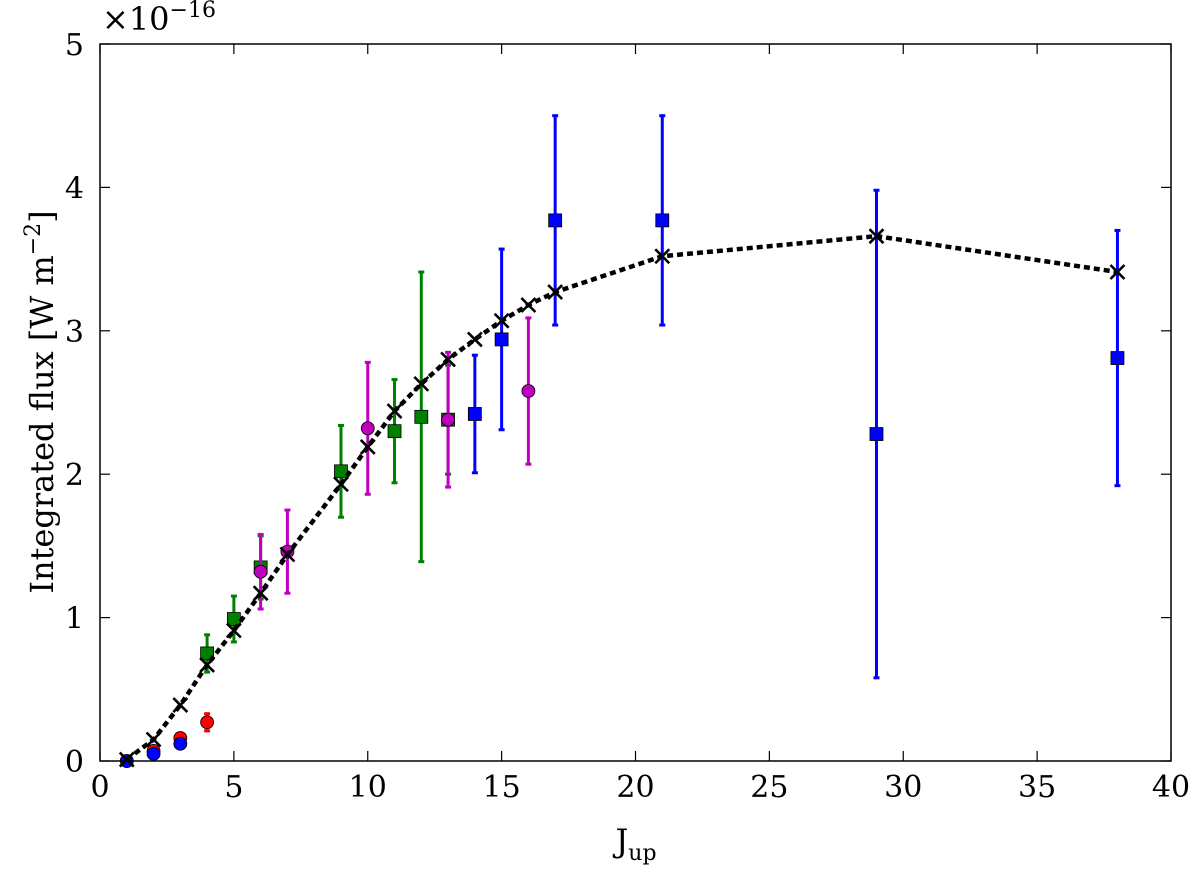 This screenshot has height=875, width=1200. What do you see at coordinates (42, 424) in the screenshot?
I see `y-axis-label-main: Integrated flux [W m` at bounding box center [42, 424].